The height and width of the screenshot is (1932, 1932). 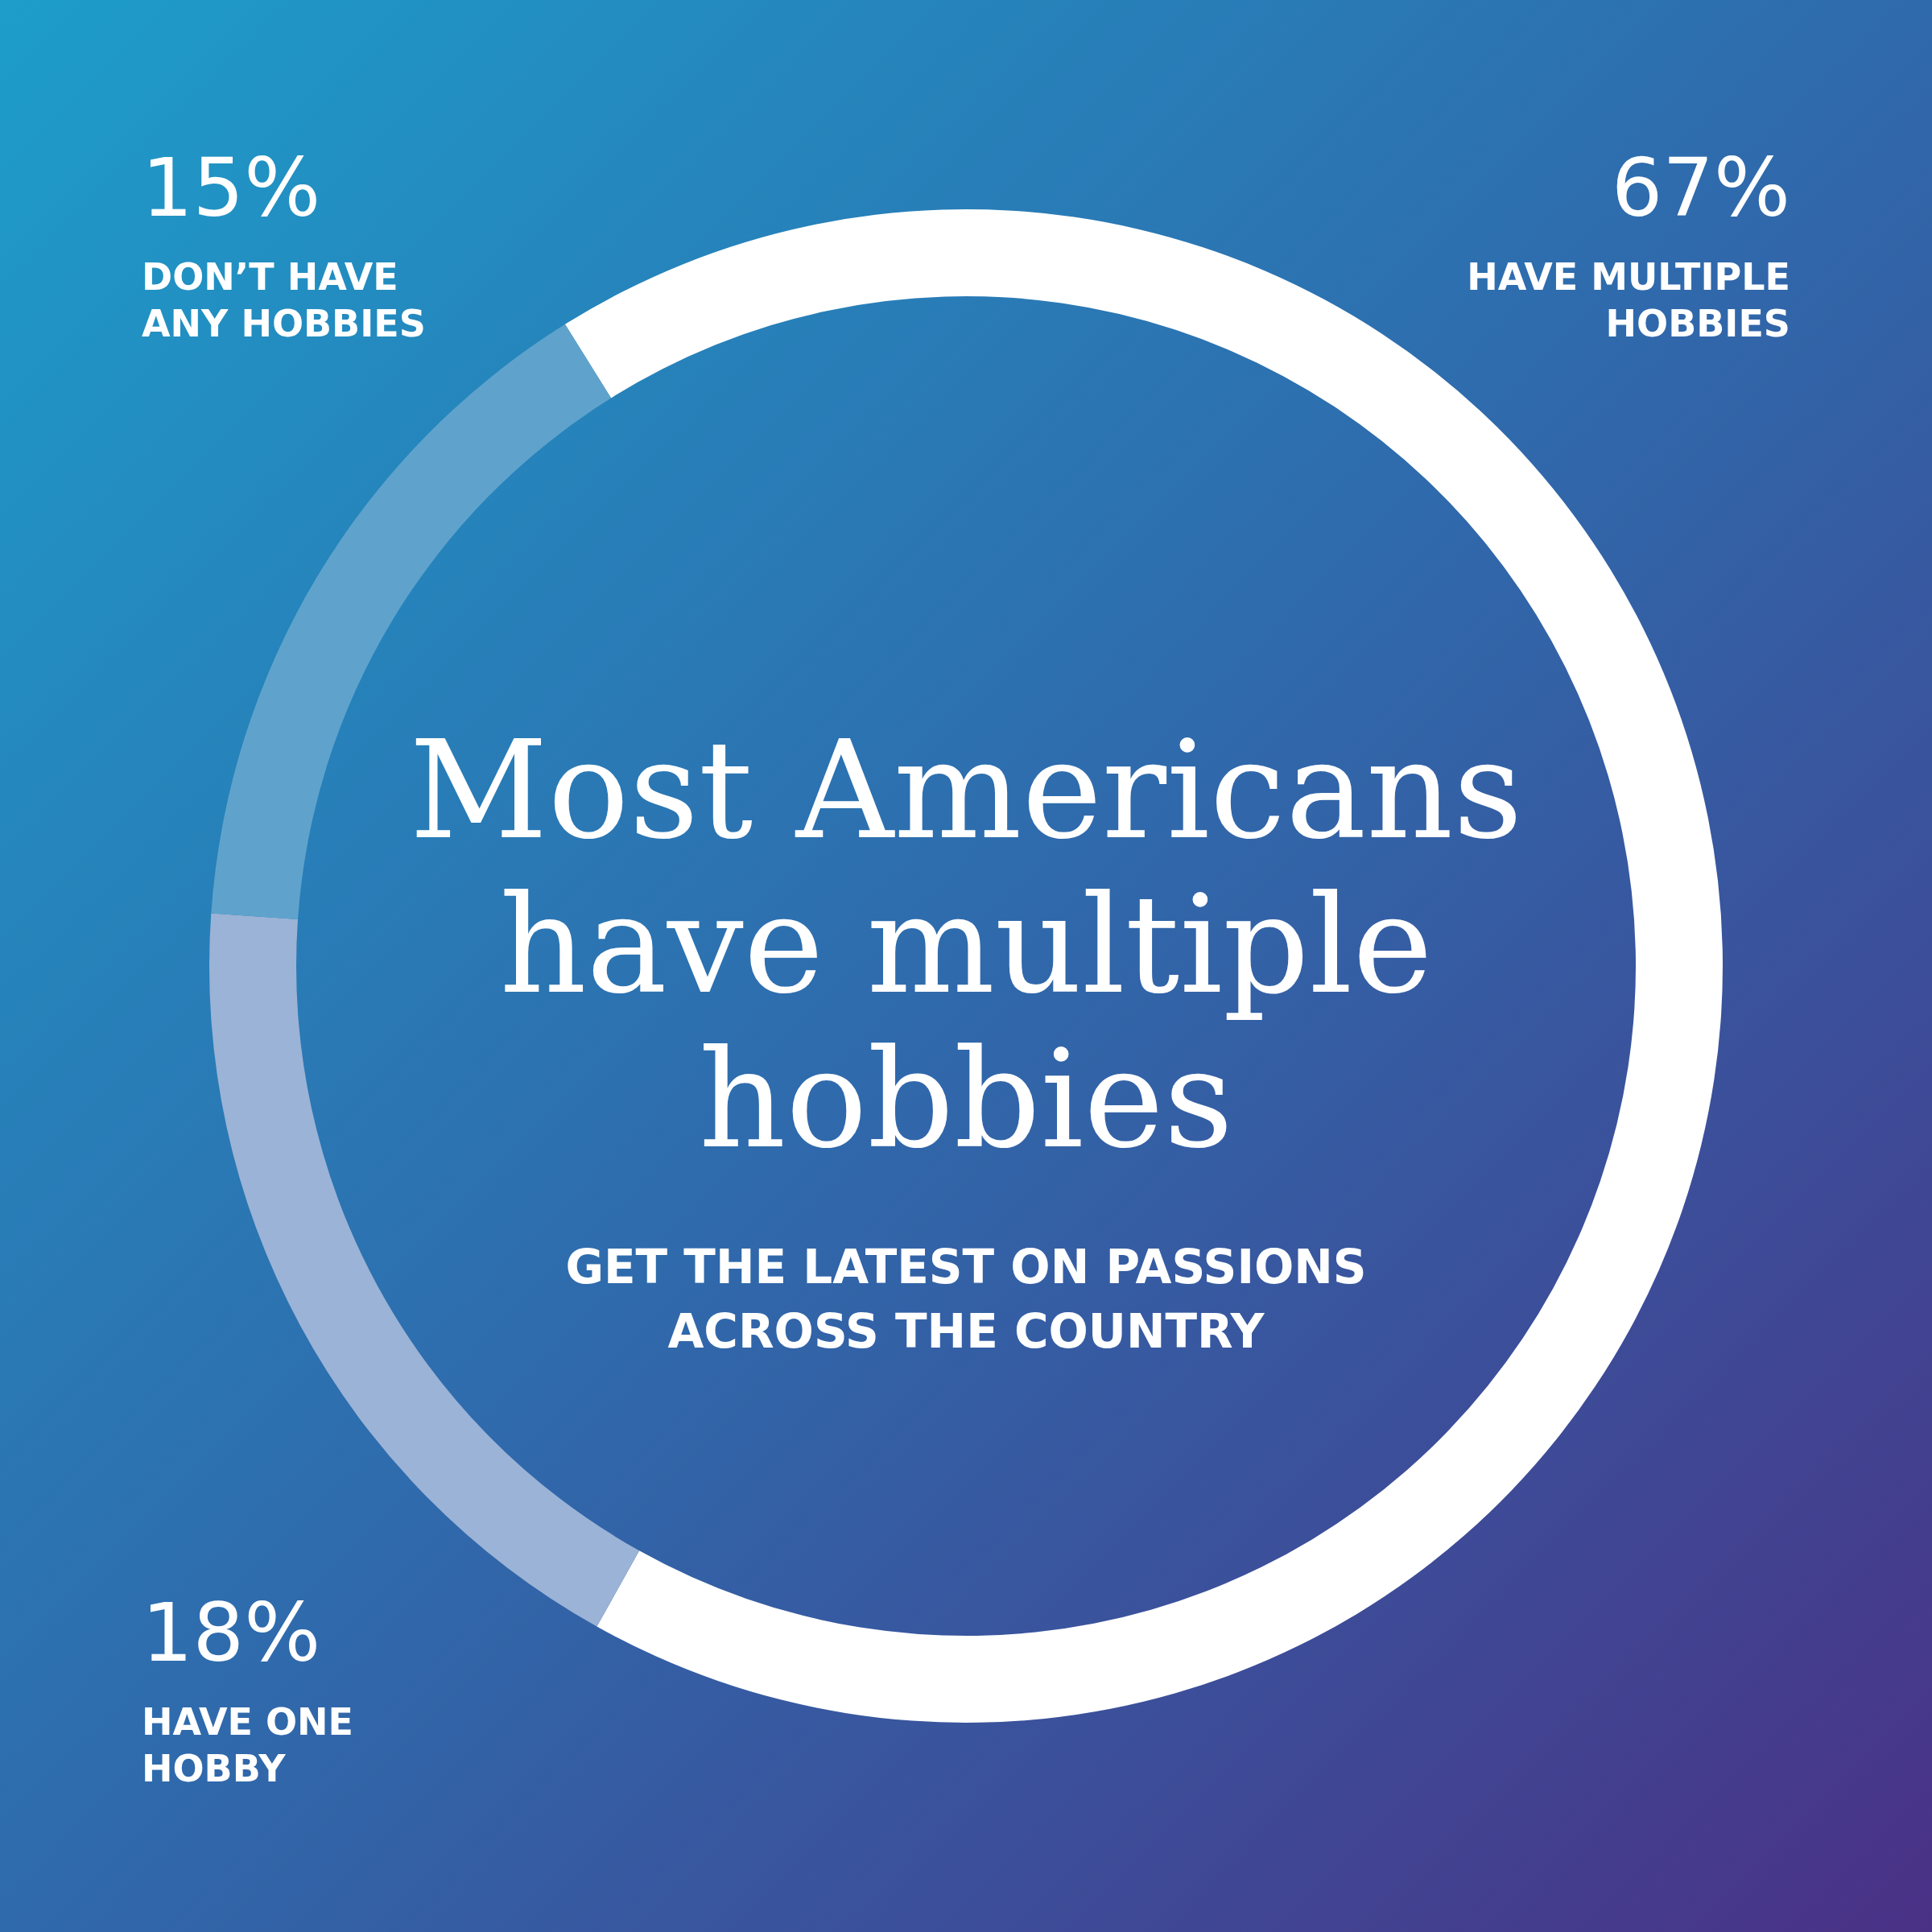 I want to click on text: GET THE LATEST ON PASSIONS ACROSS THE COUNTRY, so click(x=966, y=1299).